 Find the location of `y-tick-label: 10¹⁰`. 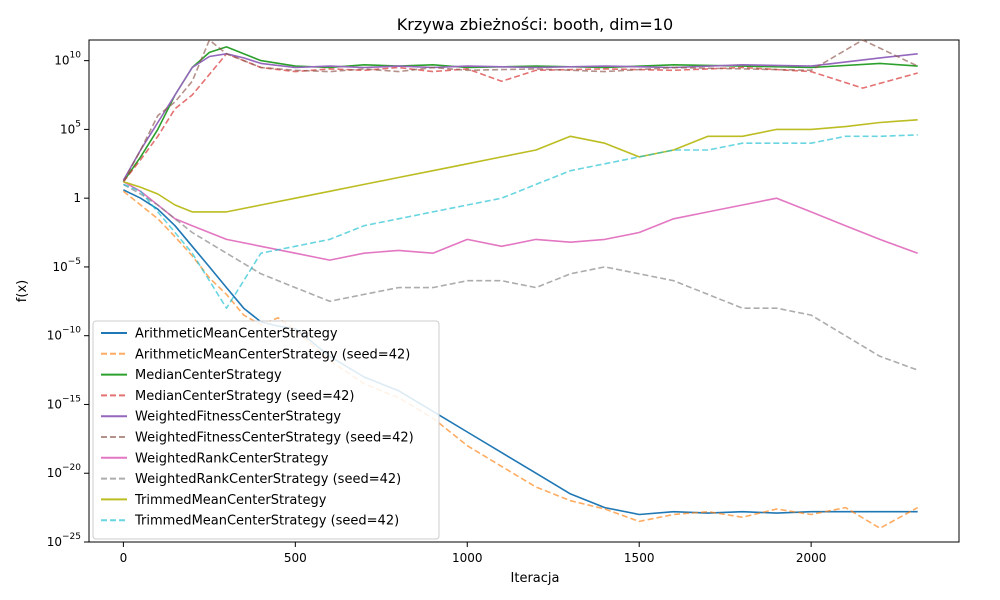

y-tick-label: 10¹⁰ is located at coordinates (67, 59).